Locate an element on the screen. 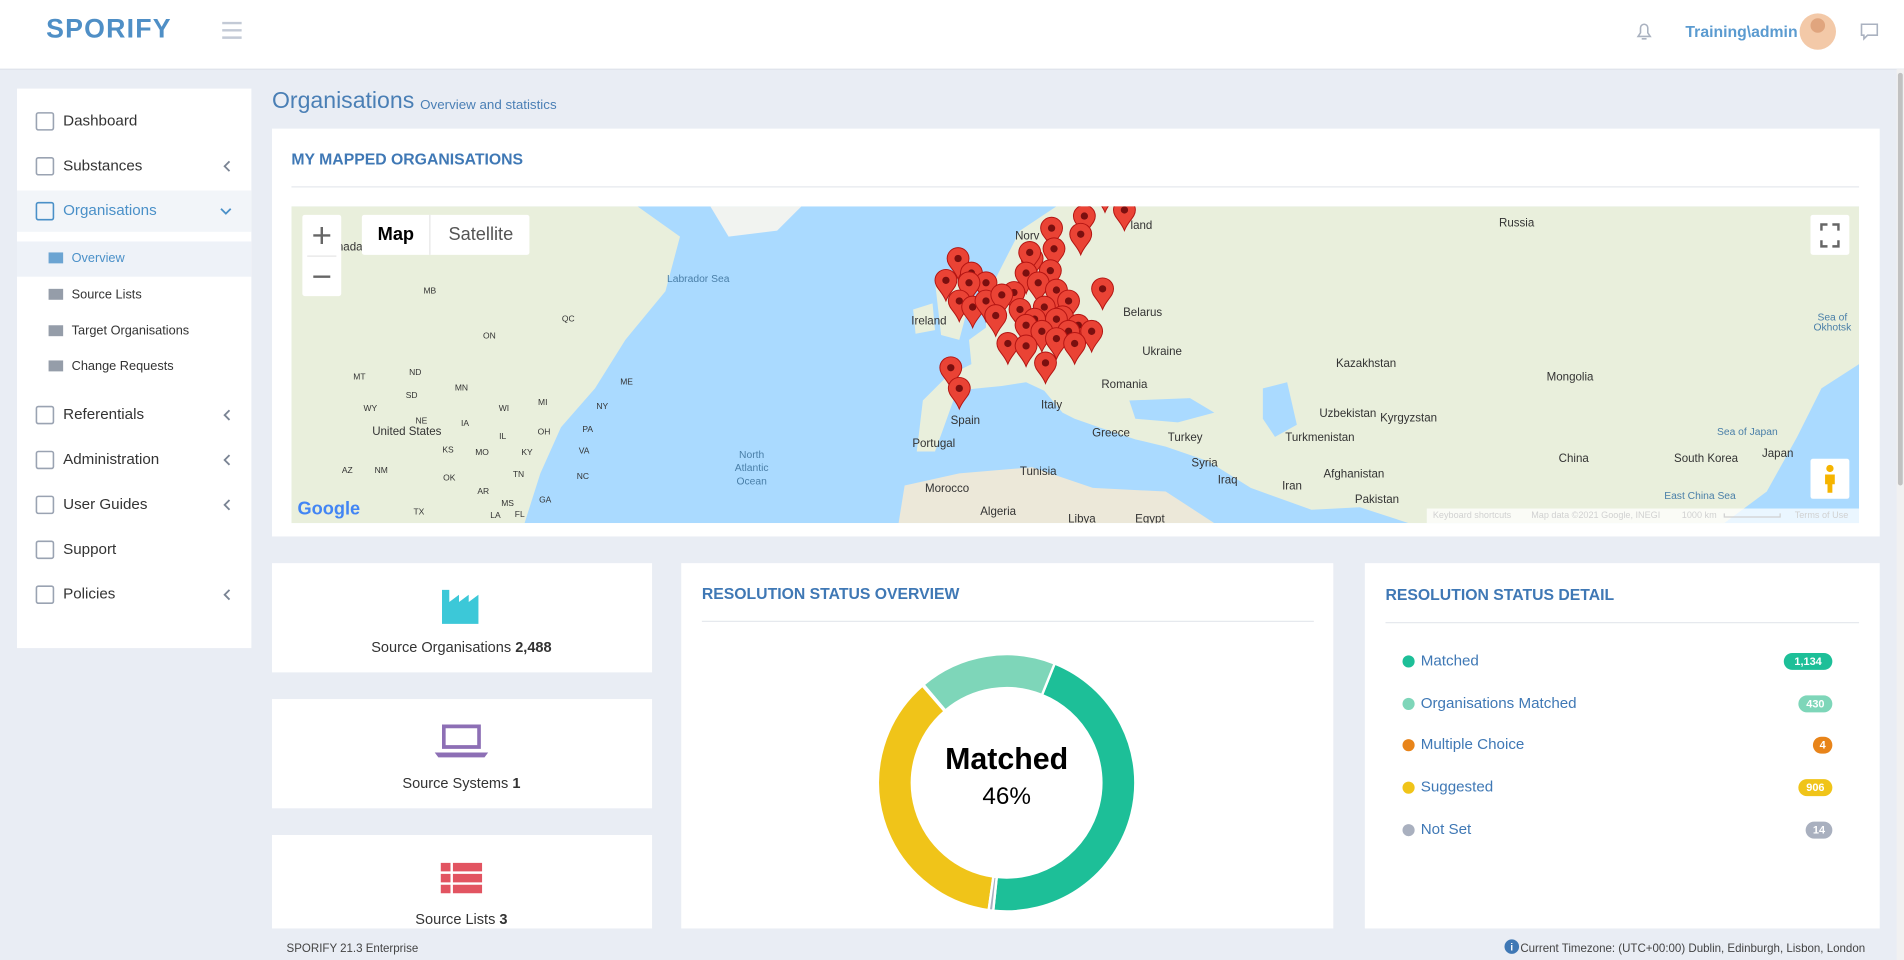  menu-item: Administration is located at coordinates (111, 459).